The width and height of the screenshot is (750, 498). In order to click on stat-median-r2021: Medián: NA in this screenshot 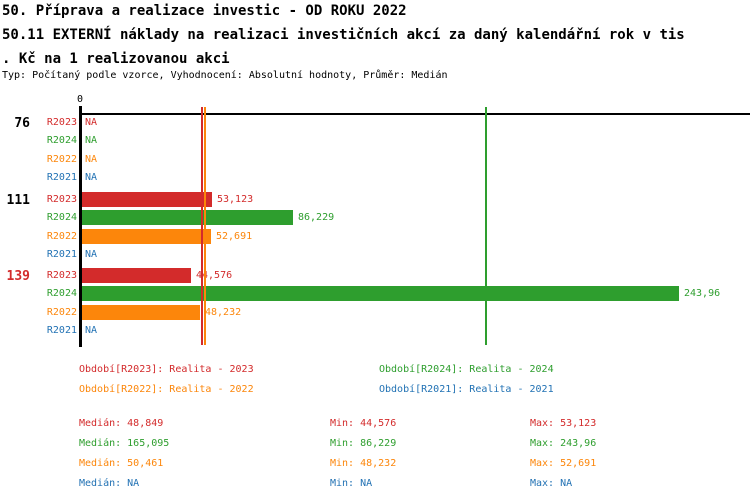, I will do `click(109, 483)`.